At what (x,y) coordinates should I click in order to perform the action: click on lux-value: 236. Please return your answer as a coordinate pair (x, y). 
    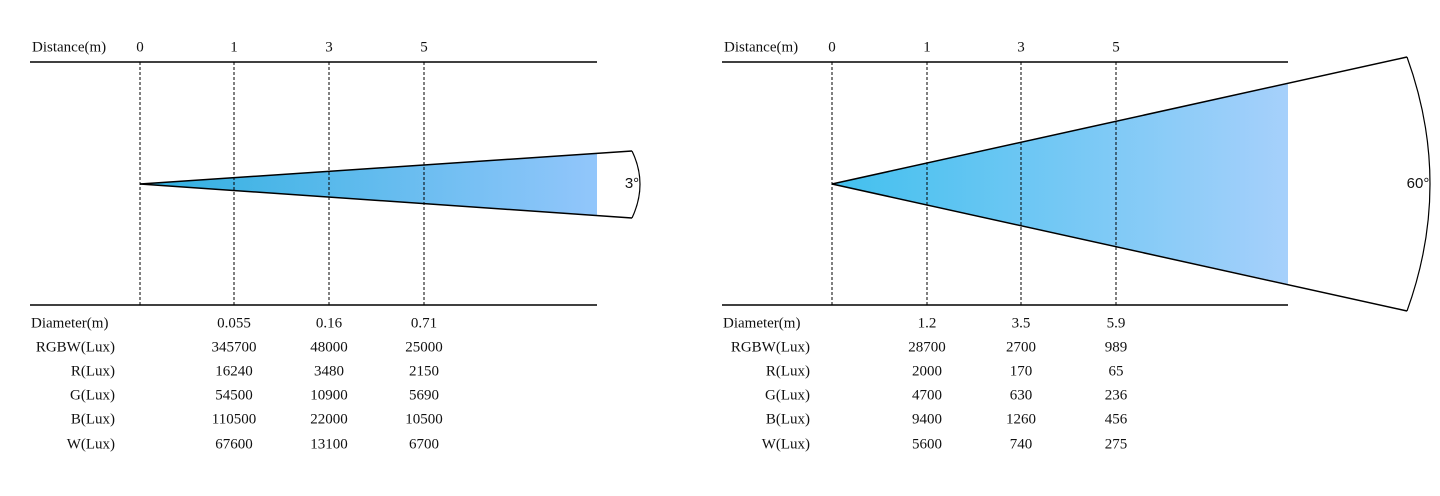
    Looking at the image, I should click on (1116, 395).